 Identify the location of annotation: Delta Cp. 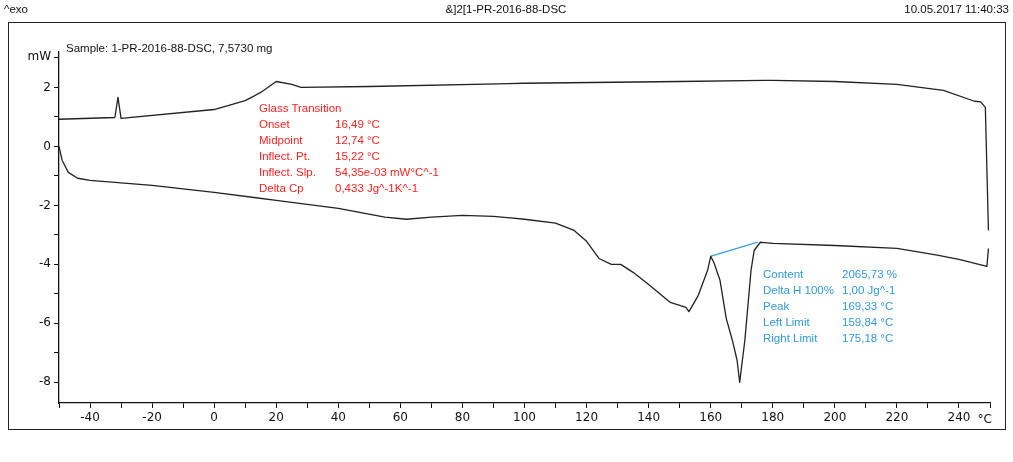
(281, 188).